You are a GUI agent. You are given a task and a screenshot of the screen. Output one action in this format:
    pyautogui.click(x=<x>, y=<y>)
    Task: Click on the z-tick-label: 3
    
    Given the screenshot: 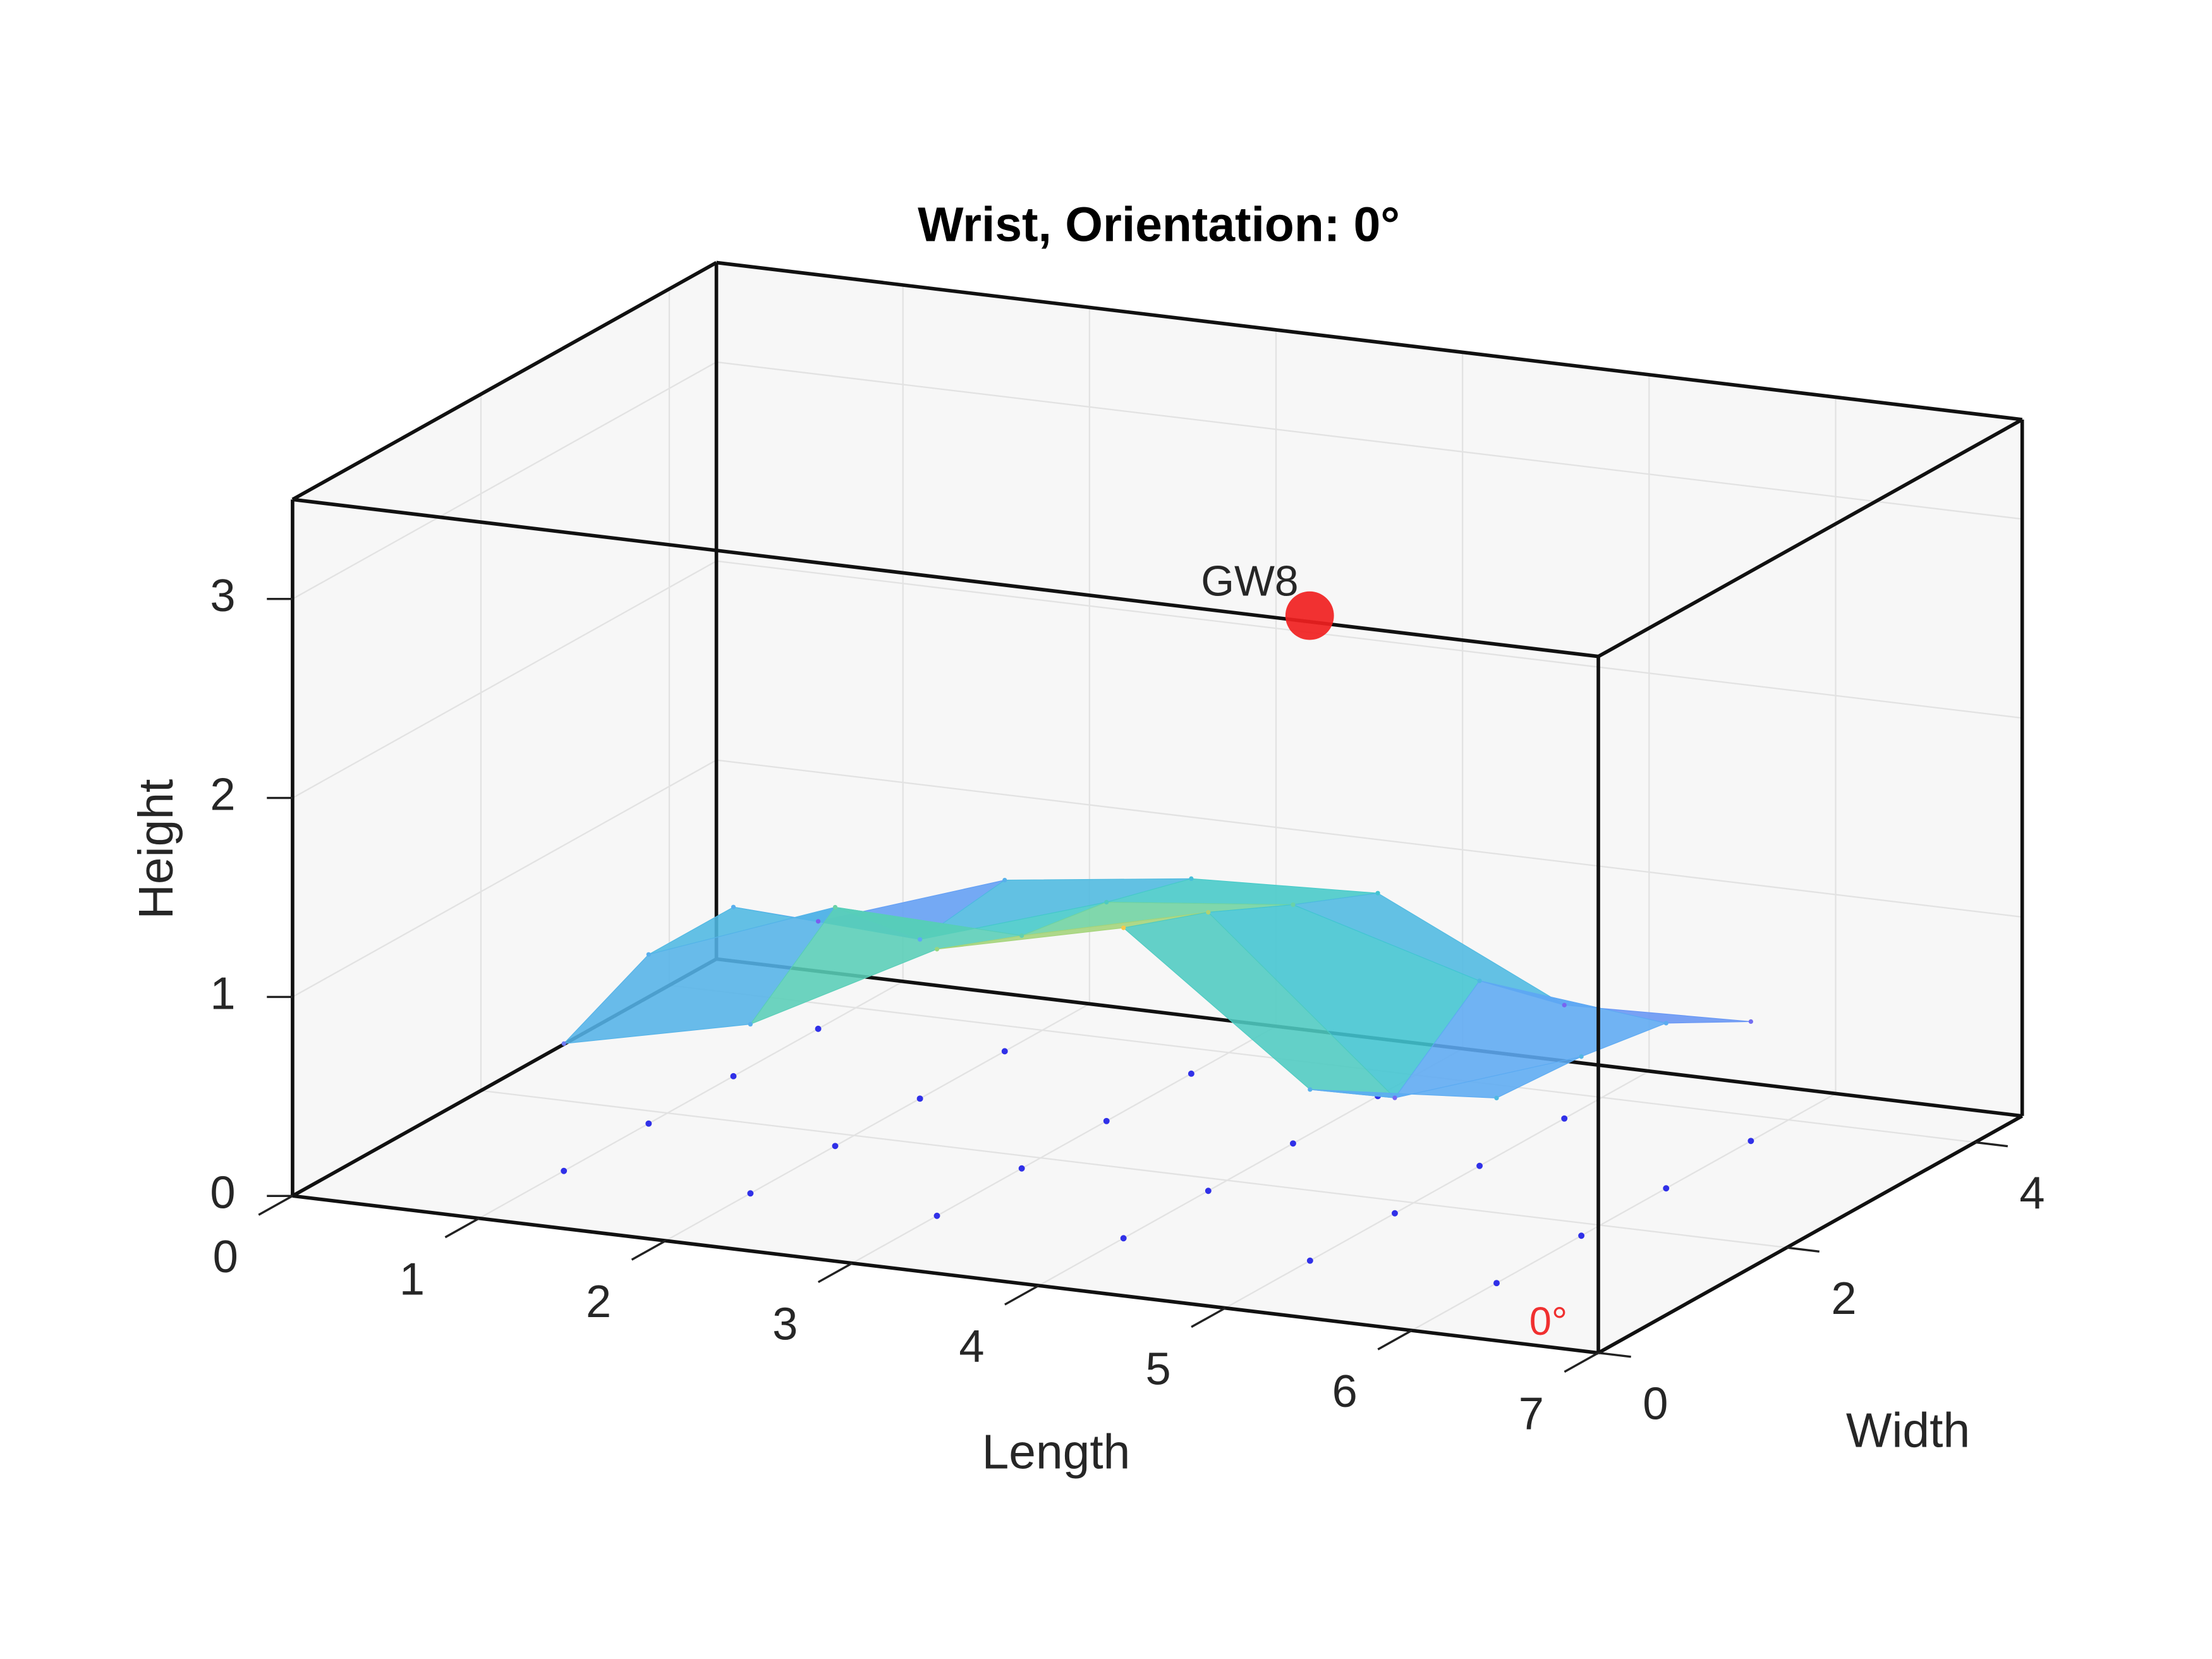 What is the action you would take?
    pyautogui.click(x=222, y=596)
    